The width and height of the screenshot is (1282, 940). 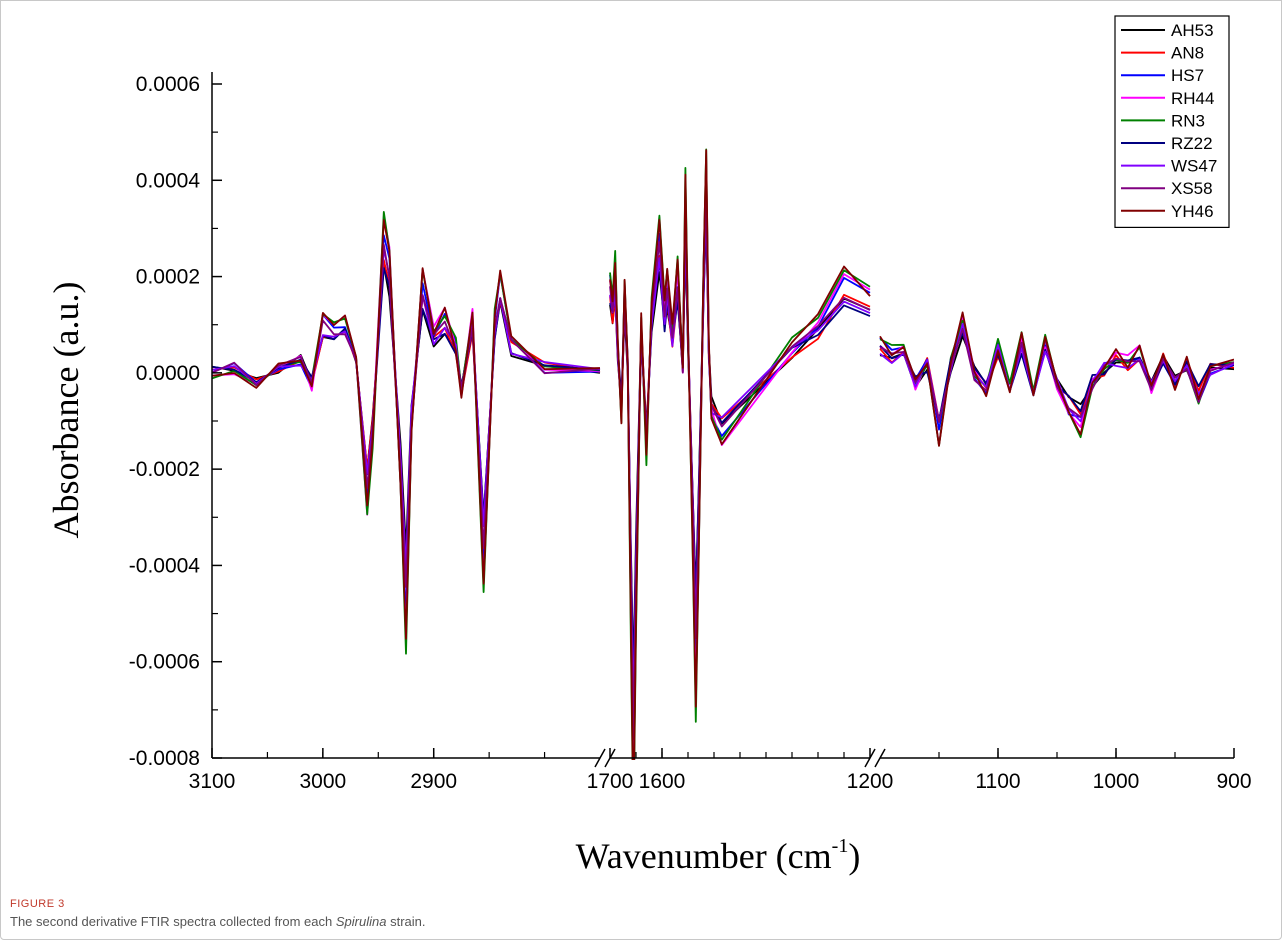 I want to click on legend-label-yh46: YH46, so click(x=1192, y=211).